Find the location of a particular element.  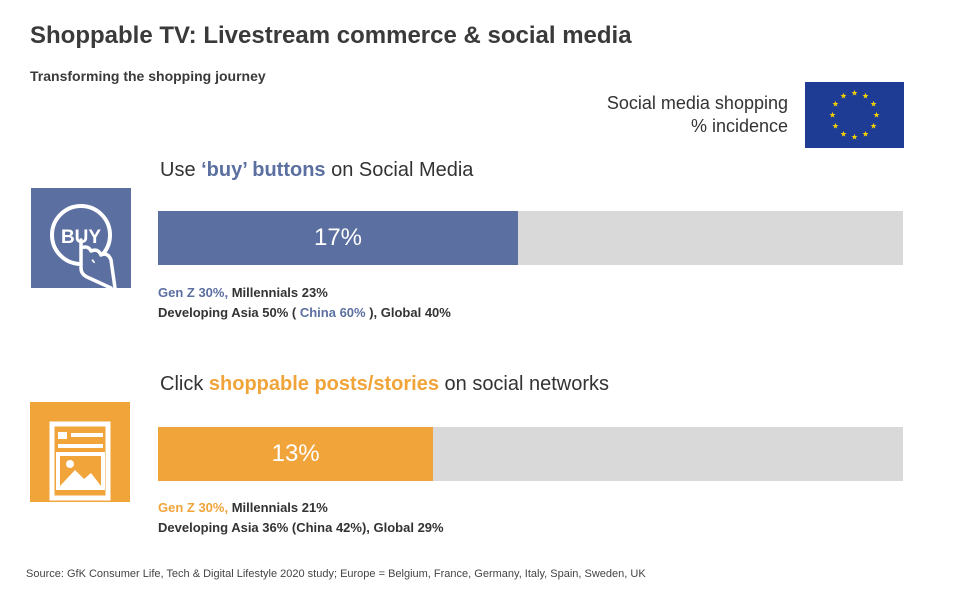

row-1-details-line-1: Gen Z 30%, Millennials 23% is located at coordinates (304, 293).